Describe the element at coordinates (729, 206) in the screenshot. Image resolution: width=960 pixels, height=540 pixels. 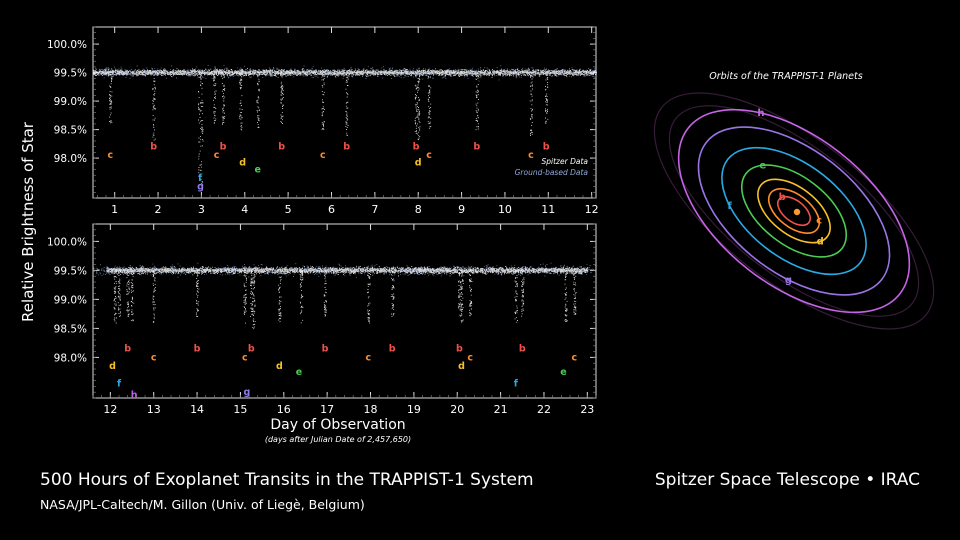
I see `orbit-label-f: f` at that location.